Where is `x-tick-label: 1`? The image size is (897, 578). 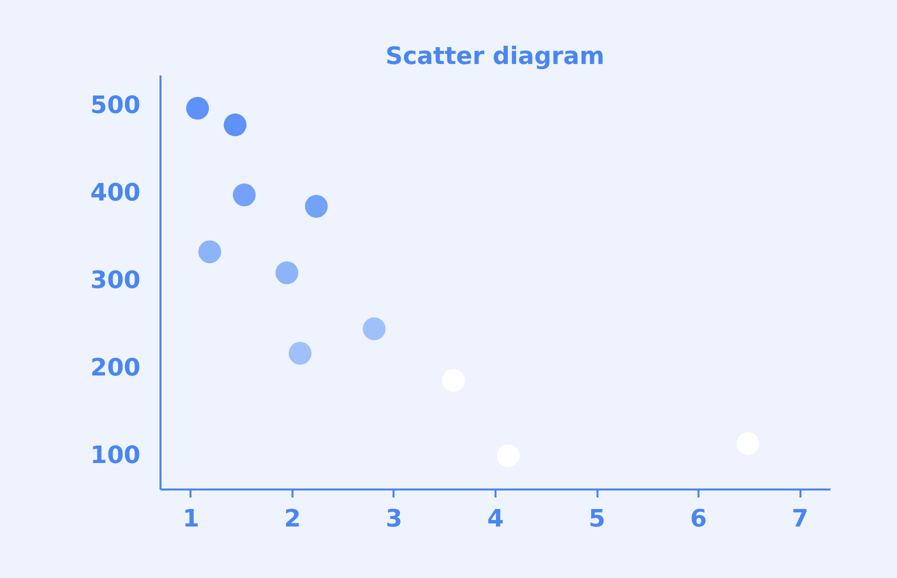 x-tick-label: 1 is located at coordinates (191, 518).